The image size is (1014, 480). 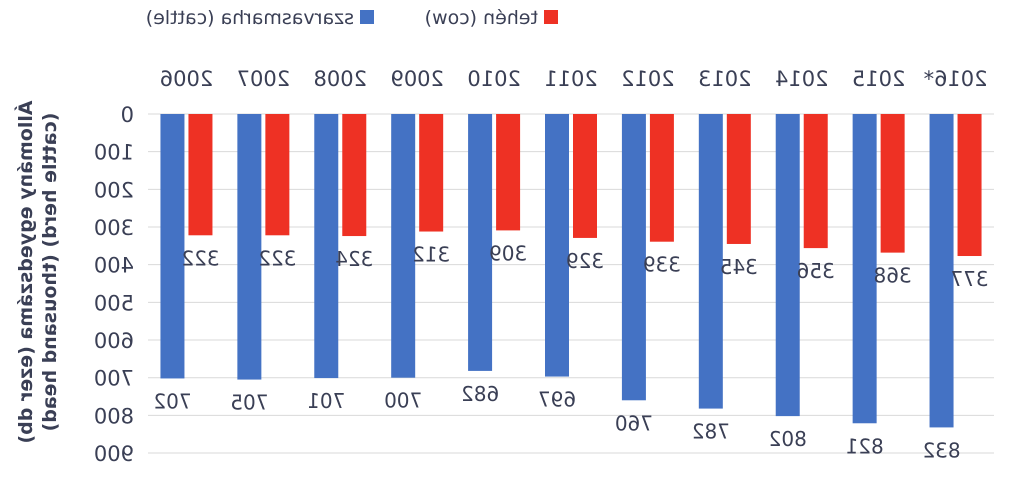 What do you see at coordinates (508, 253) in the screenshot?
I see `data-label-cow: 309` at bounding box center [508, 253].